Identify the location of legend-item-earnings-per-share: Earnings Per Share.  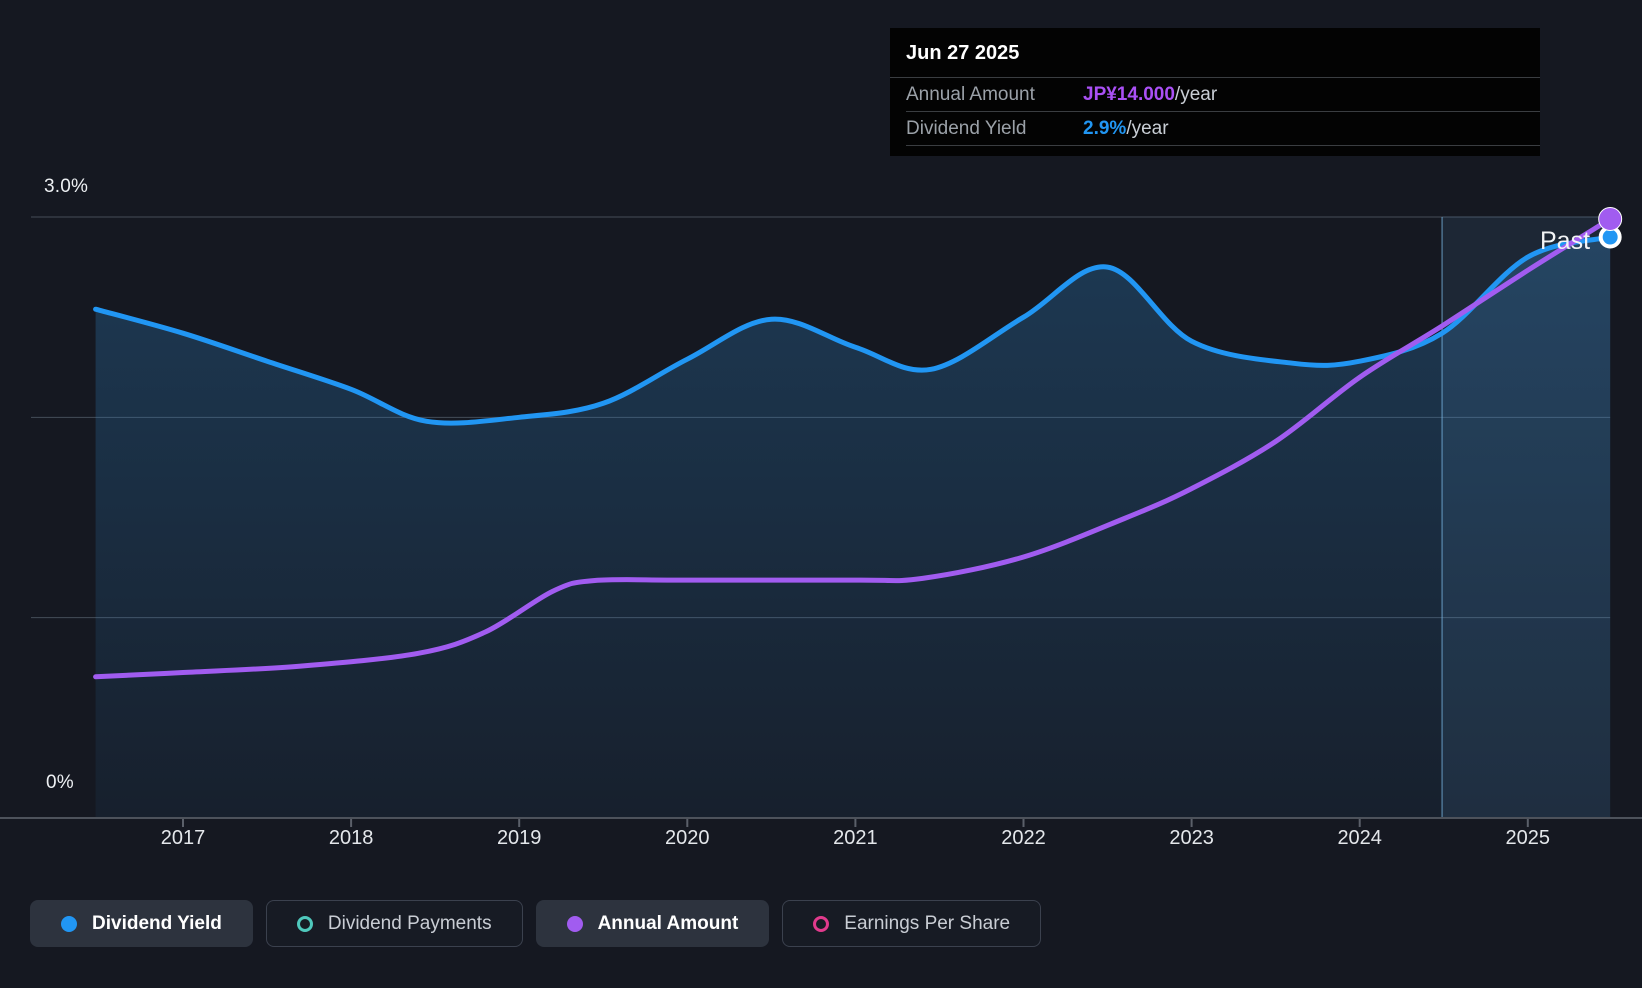
(912, 923).